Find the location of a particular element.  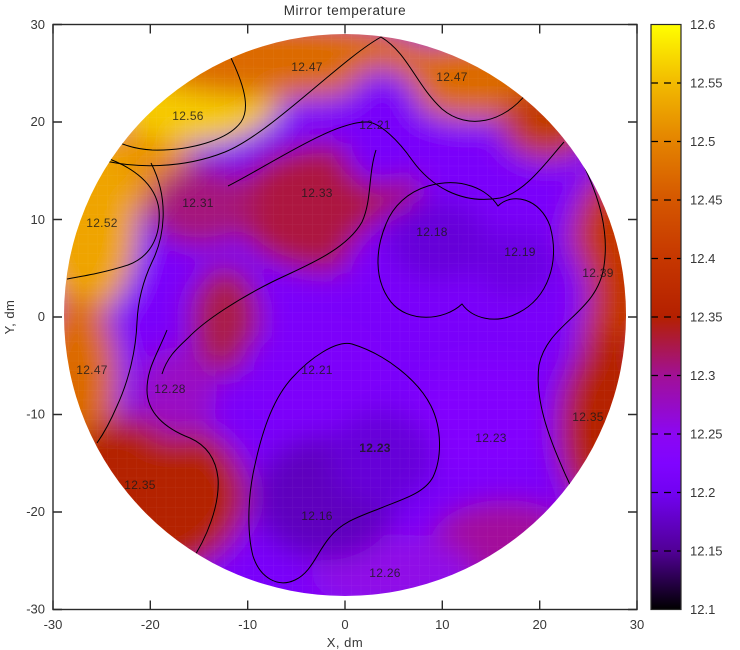

x-axis-title: X, dm is located at coordinates (345, 642).